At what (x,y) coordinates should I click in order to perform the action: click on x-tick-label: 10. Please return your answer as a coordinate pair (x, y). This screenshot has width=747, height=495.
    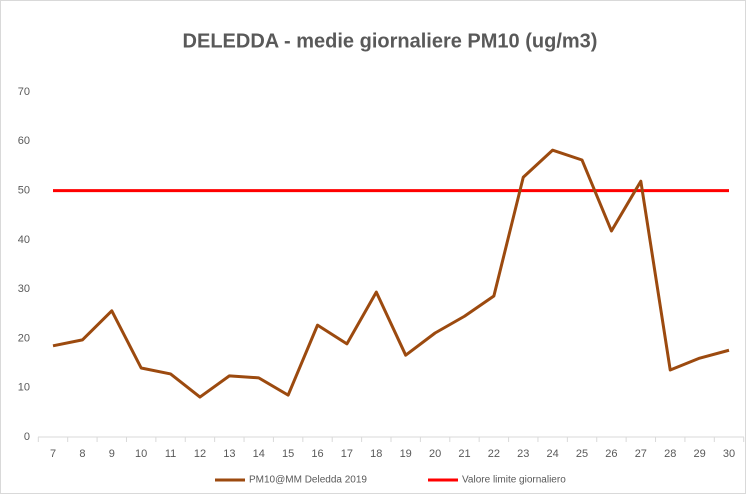
    Looking at the image, I should click on (141, 454).